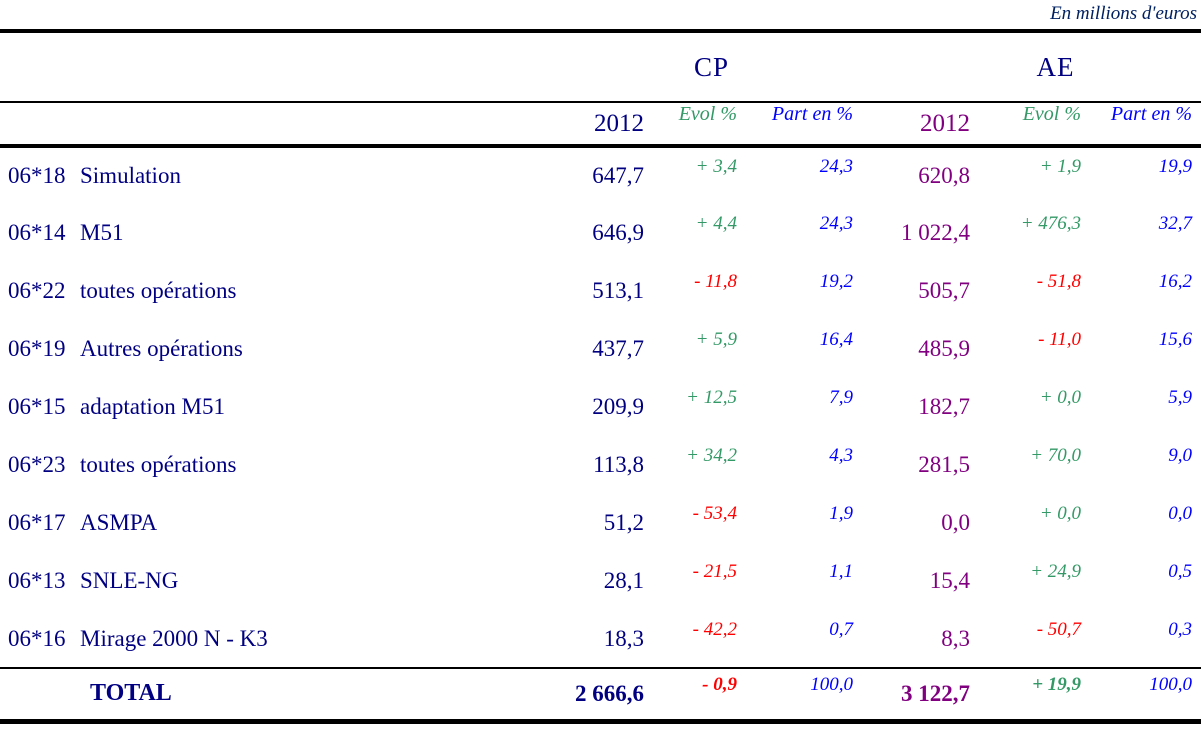 Image resolution: width=1201 pixels, height=743 pixels. What do you see at coordinates (944, 290) in the screenshot?
I see `ae-2012-value: 505,7` at bounding box center [944, 290].